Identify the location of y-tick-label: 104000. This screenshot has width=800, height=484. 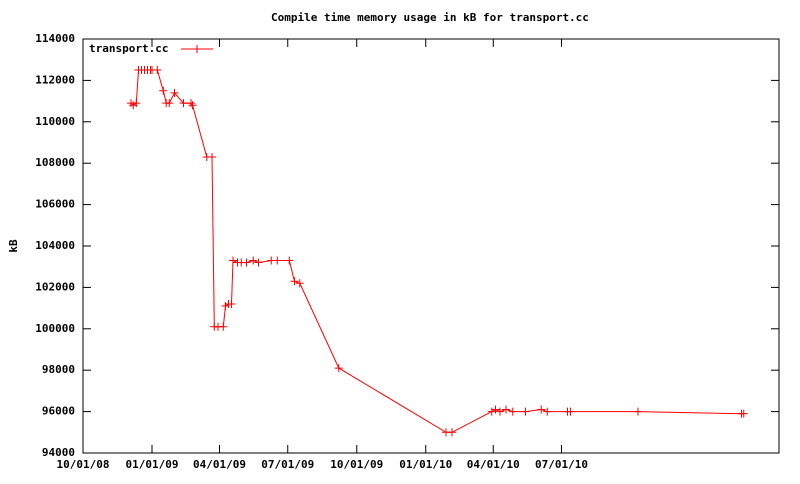
(55, 245).